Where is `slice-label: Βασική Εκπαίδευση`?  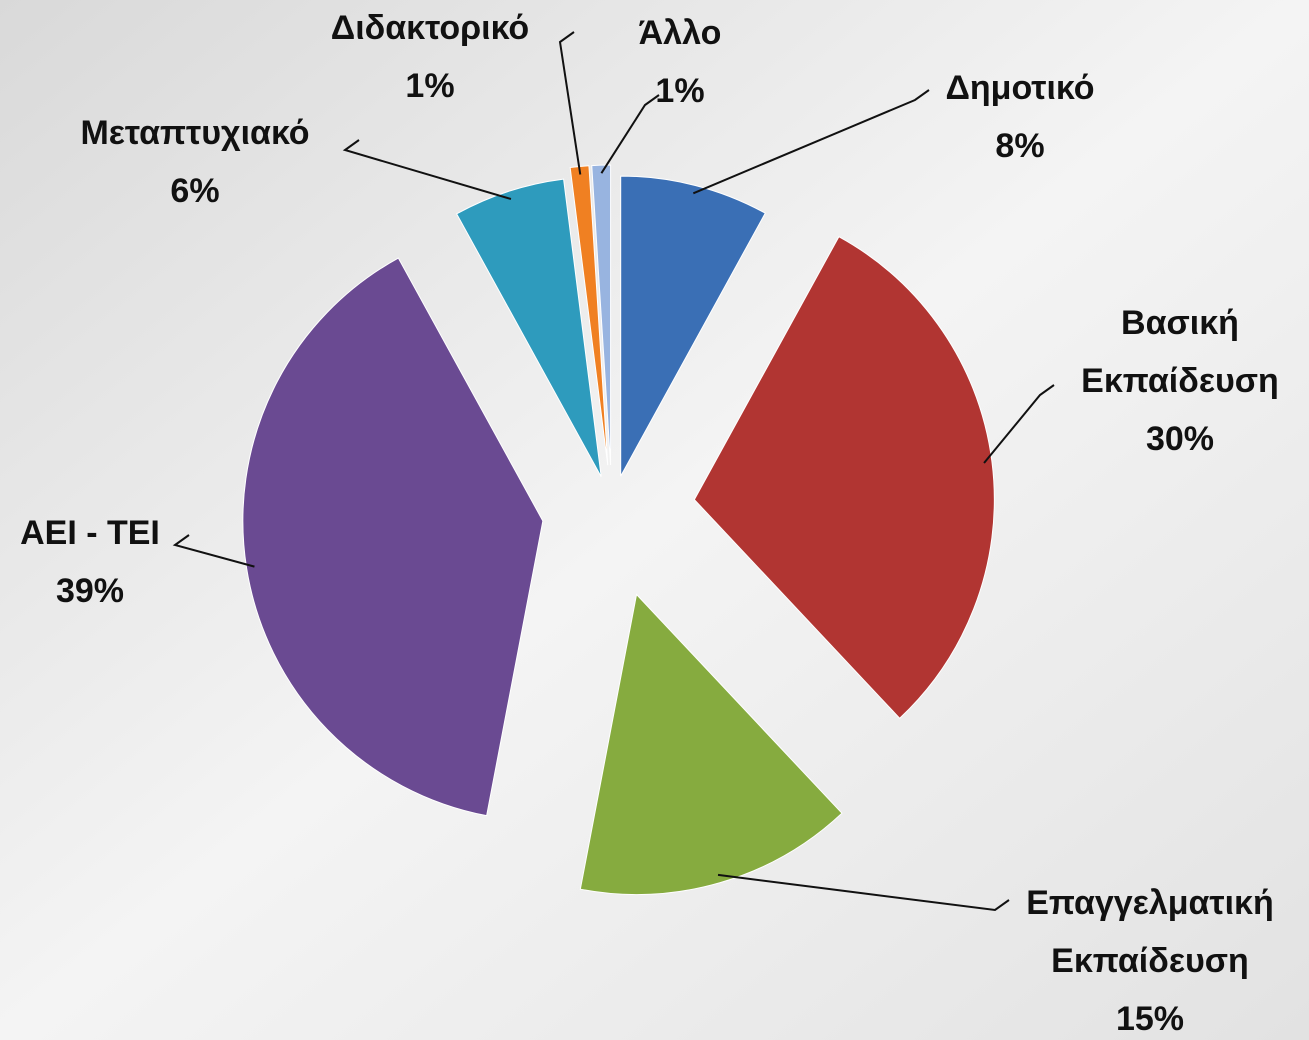
slice-label: Βασική Εκπαίδευση is located at coordinates (1180, 352).